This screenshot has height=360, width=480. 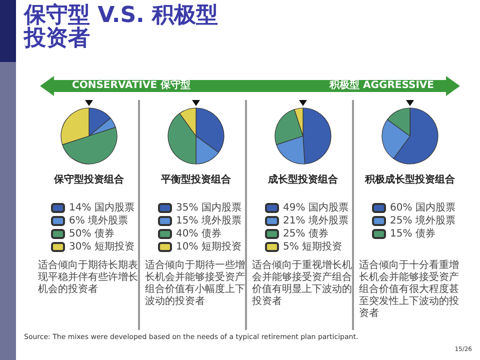 I want to click on legend-label: 49% 国内股票, so click(x=315, y=208).